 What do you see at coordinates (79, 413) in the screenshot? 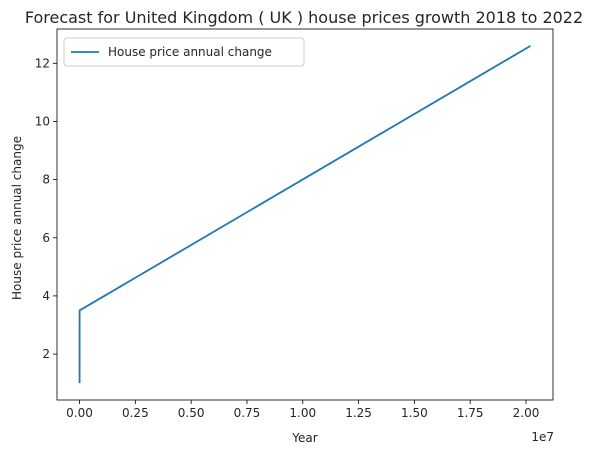
I see `x-tick-label: 0.00` at bounding box center [79, 413].